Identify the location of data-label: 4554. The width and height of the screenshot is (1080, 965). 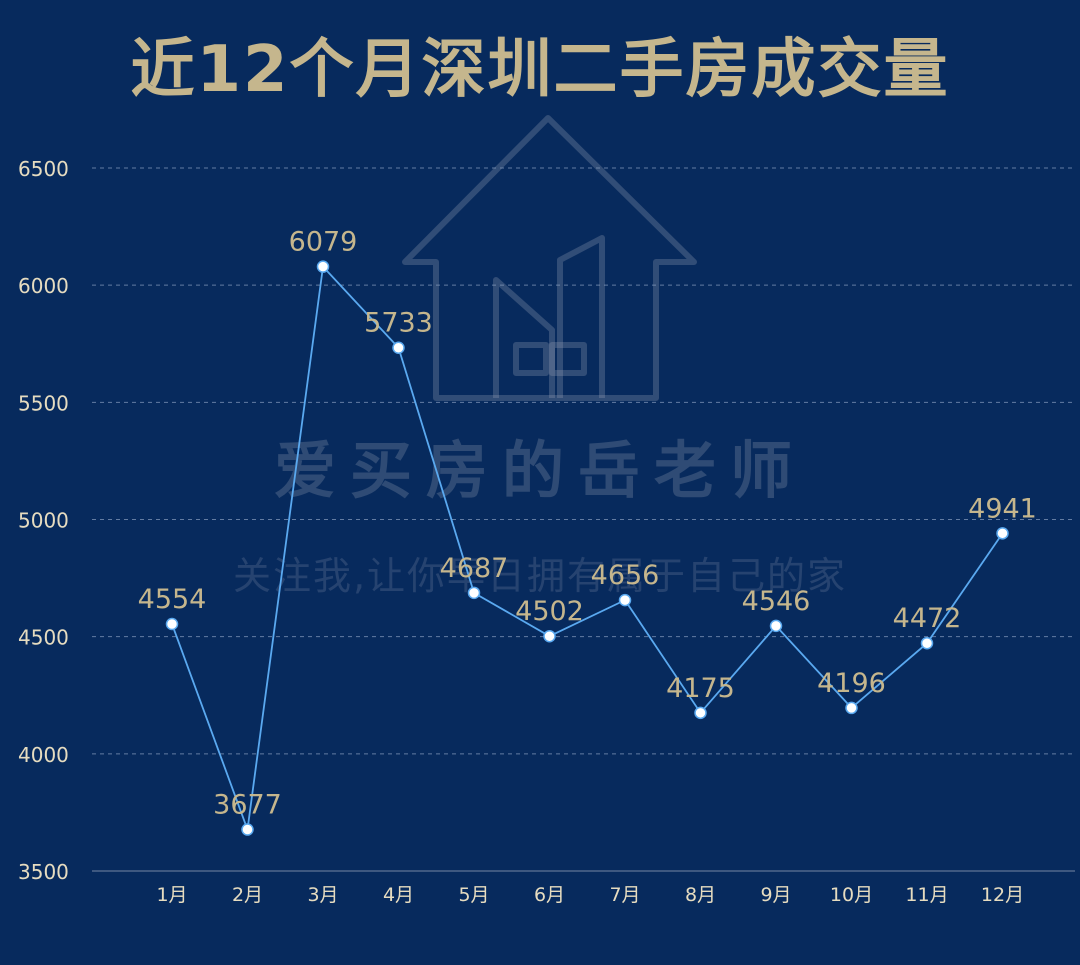
(172, 599).